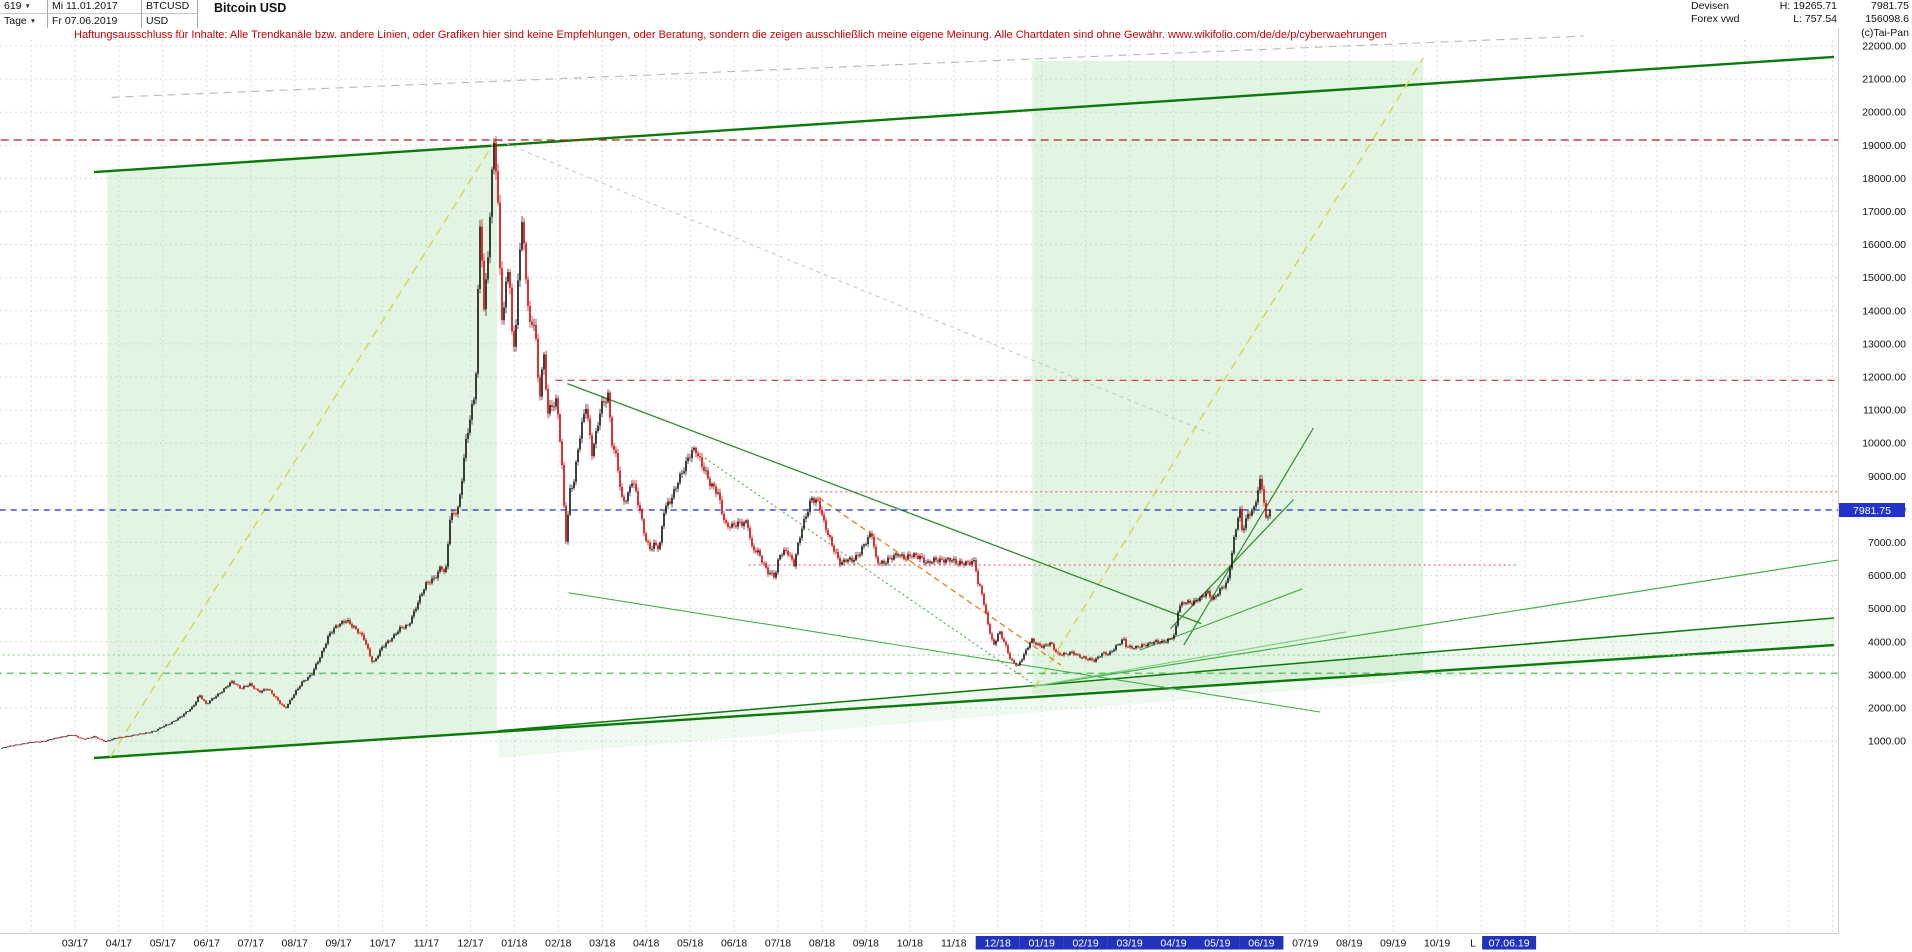  What do you see at coordinates (1393, 944) in the screenshot?
I see `svg-text: 09/19` at bounding box center [1393, 944].